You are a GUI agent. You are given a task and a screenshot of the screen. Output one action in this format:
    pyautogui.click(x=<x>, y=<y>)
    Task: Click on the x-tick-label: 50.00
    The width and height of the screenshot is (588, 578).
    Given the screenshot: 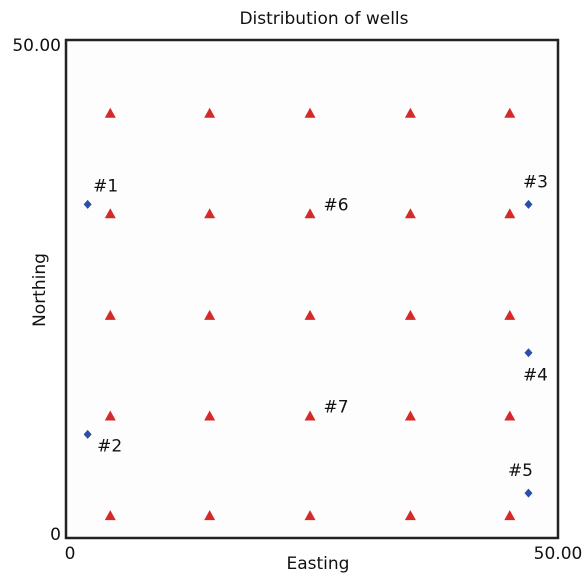 What is the action you would take?
    pyautogui.click(x=558, y=554)
    